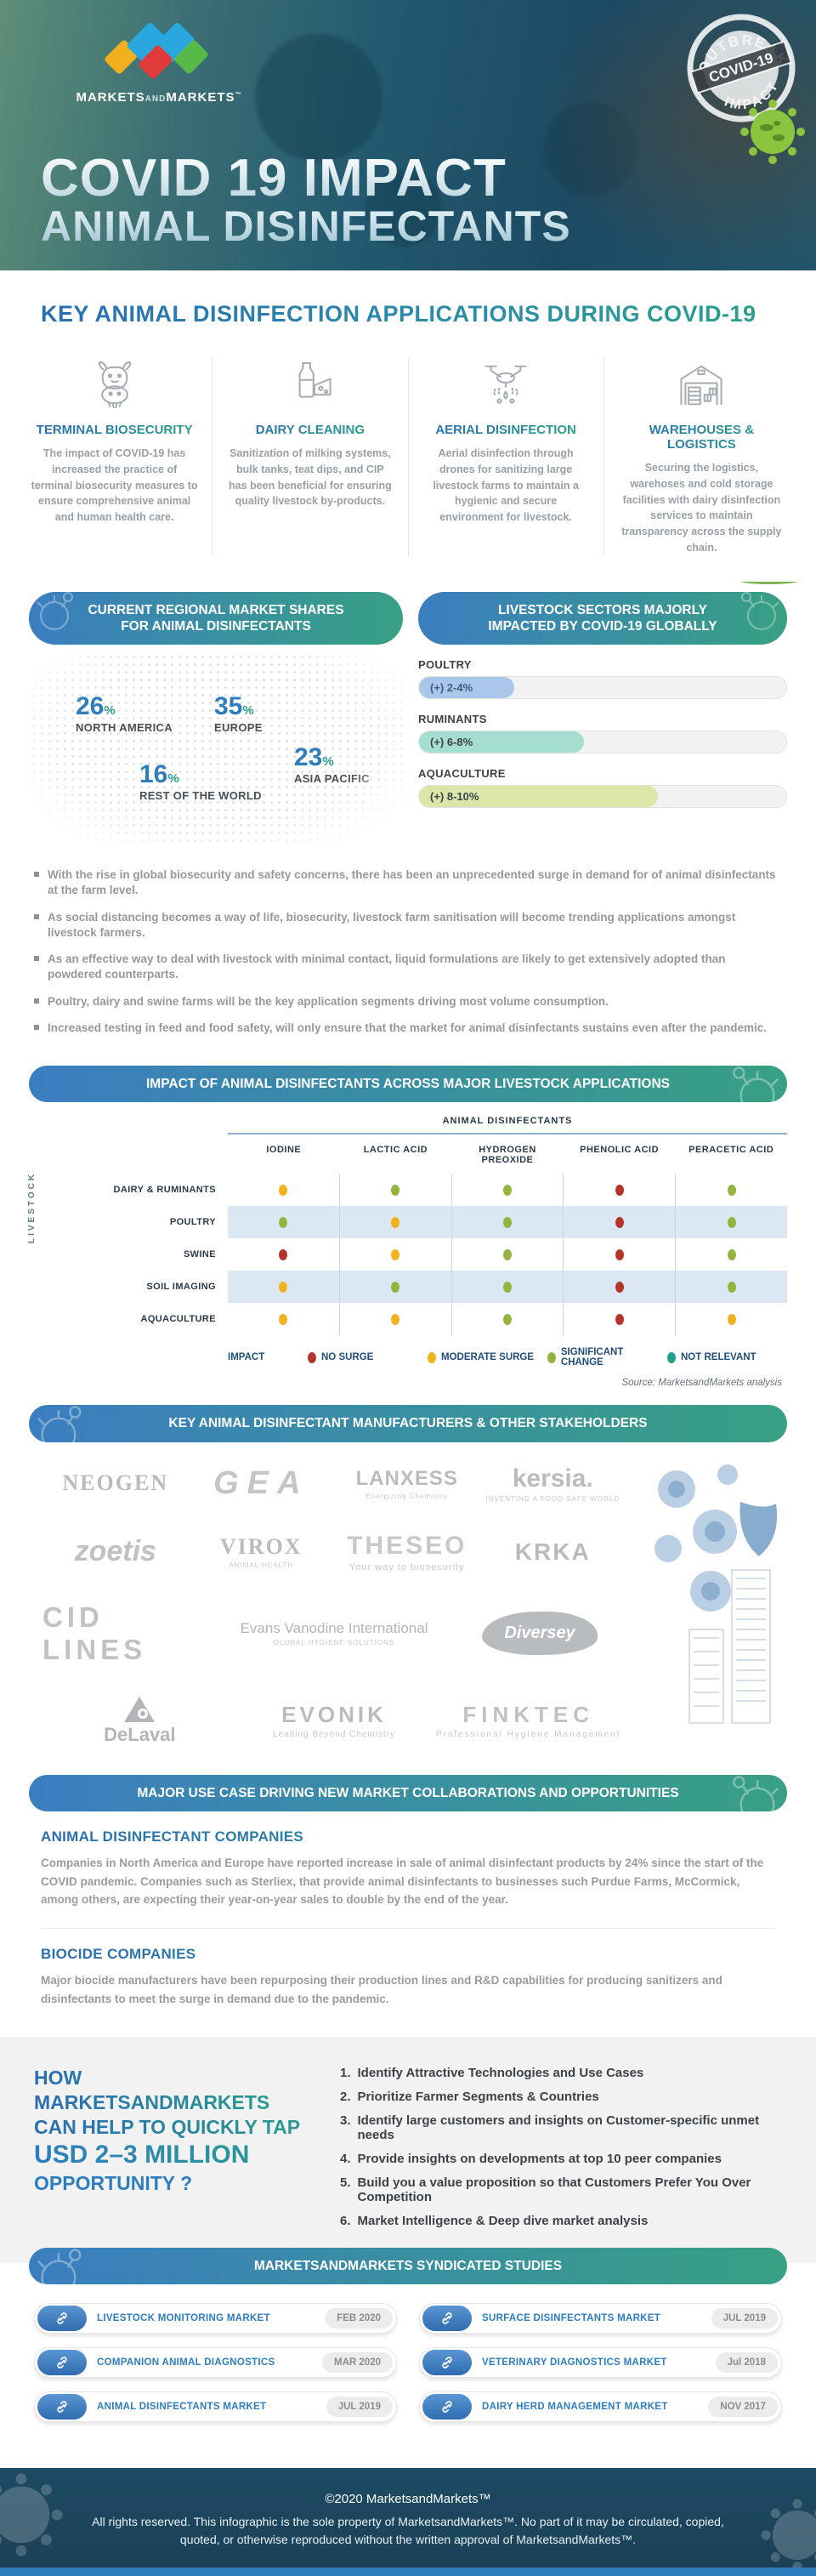 This screenshot has width=816, height=2576. What do you see at coordinates (600, 2318) in the screenshot?
I see `study-link-surface-disinfectants-market: SURFACE DISINFECTANTS MARKET JUL 2019` at bounding box center [600, 2318].